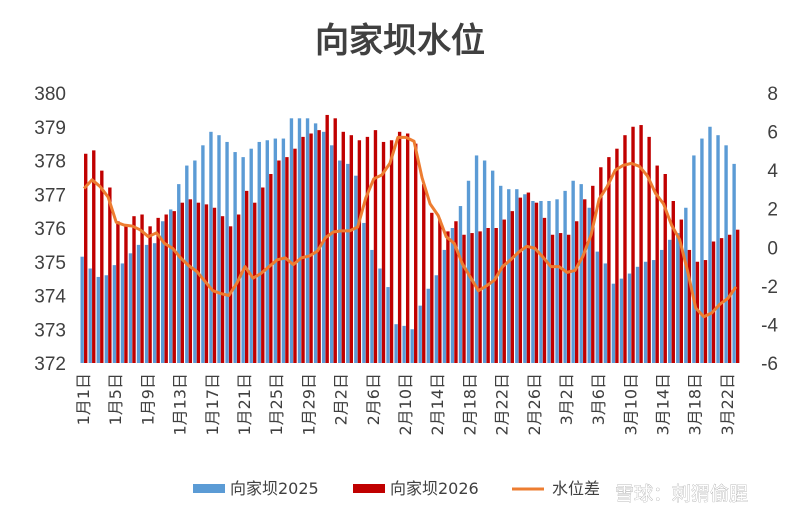 The width and height of the screenshot is (800, 517). I want to click on x-tick-label: 2月10日, so click(405, 404).